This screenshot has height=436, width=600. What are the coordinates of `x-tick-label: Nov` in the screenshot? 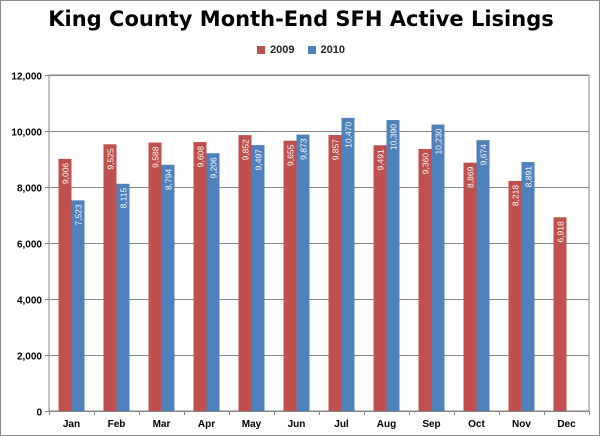 It's located at (521, 424).